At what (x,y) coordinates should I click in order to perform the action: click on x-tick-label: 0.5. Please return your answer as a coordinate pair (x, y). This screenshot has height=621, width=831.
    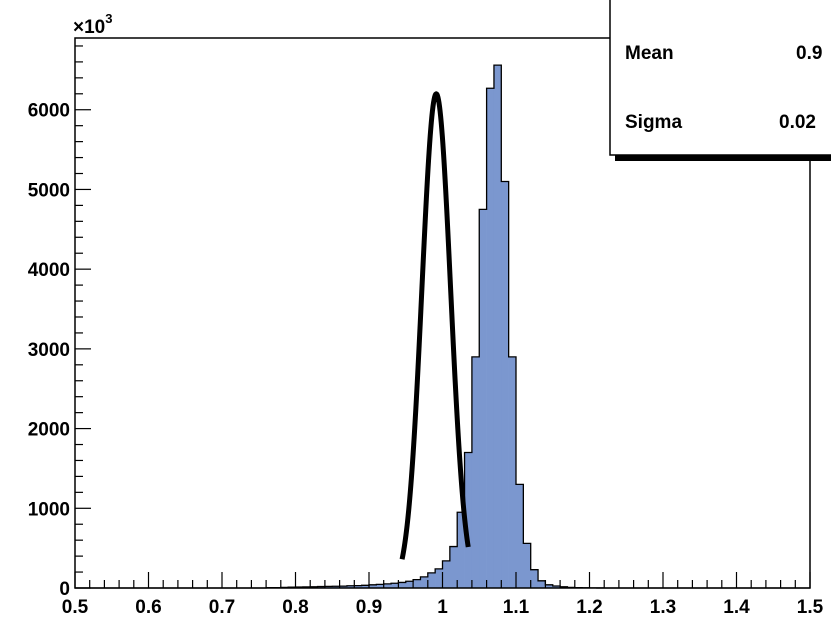
    Looking at the image, I should click on (75, 607).